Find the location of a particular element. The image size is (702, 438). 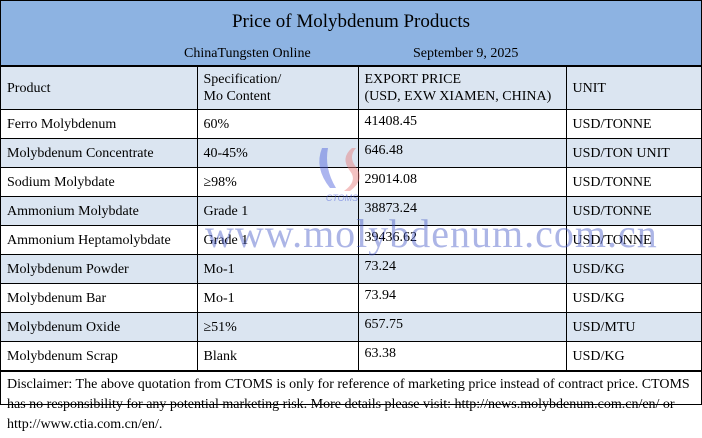

header-spec: Specification/Mo Content is located at coordinates (277, 88).